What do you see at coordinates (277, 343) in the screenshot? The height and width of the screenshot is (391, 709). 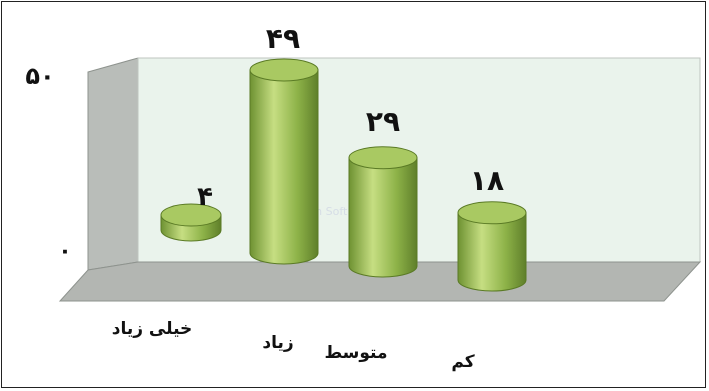 I see `category-label: زیاد` at bounding box center [277, 343].